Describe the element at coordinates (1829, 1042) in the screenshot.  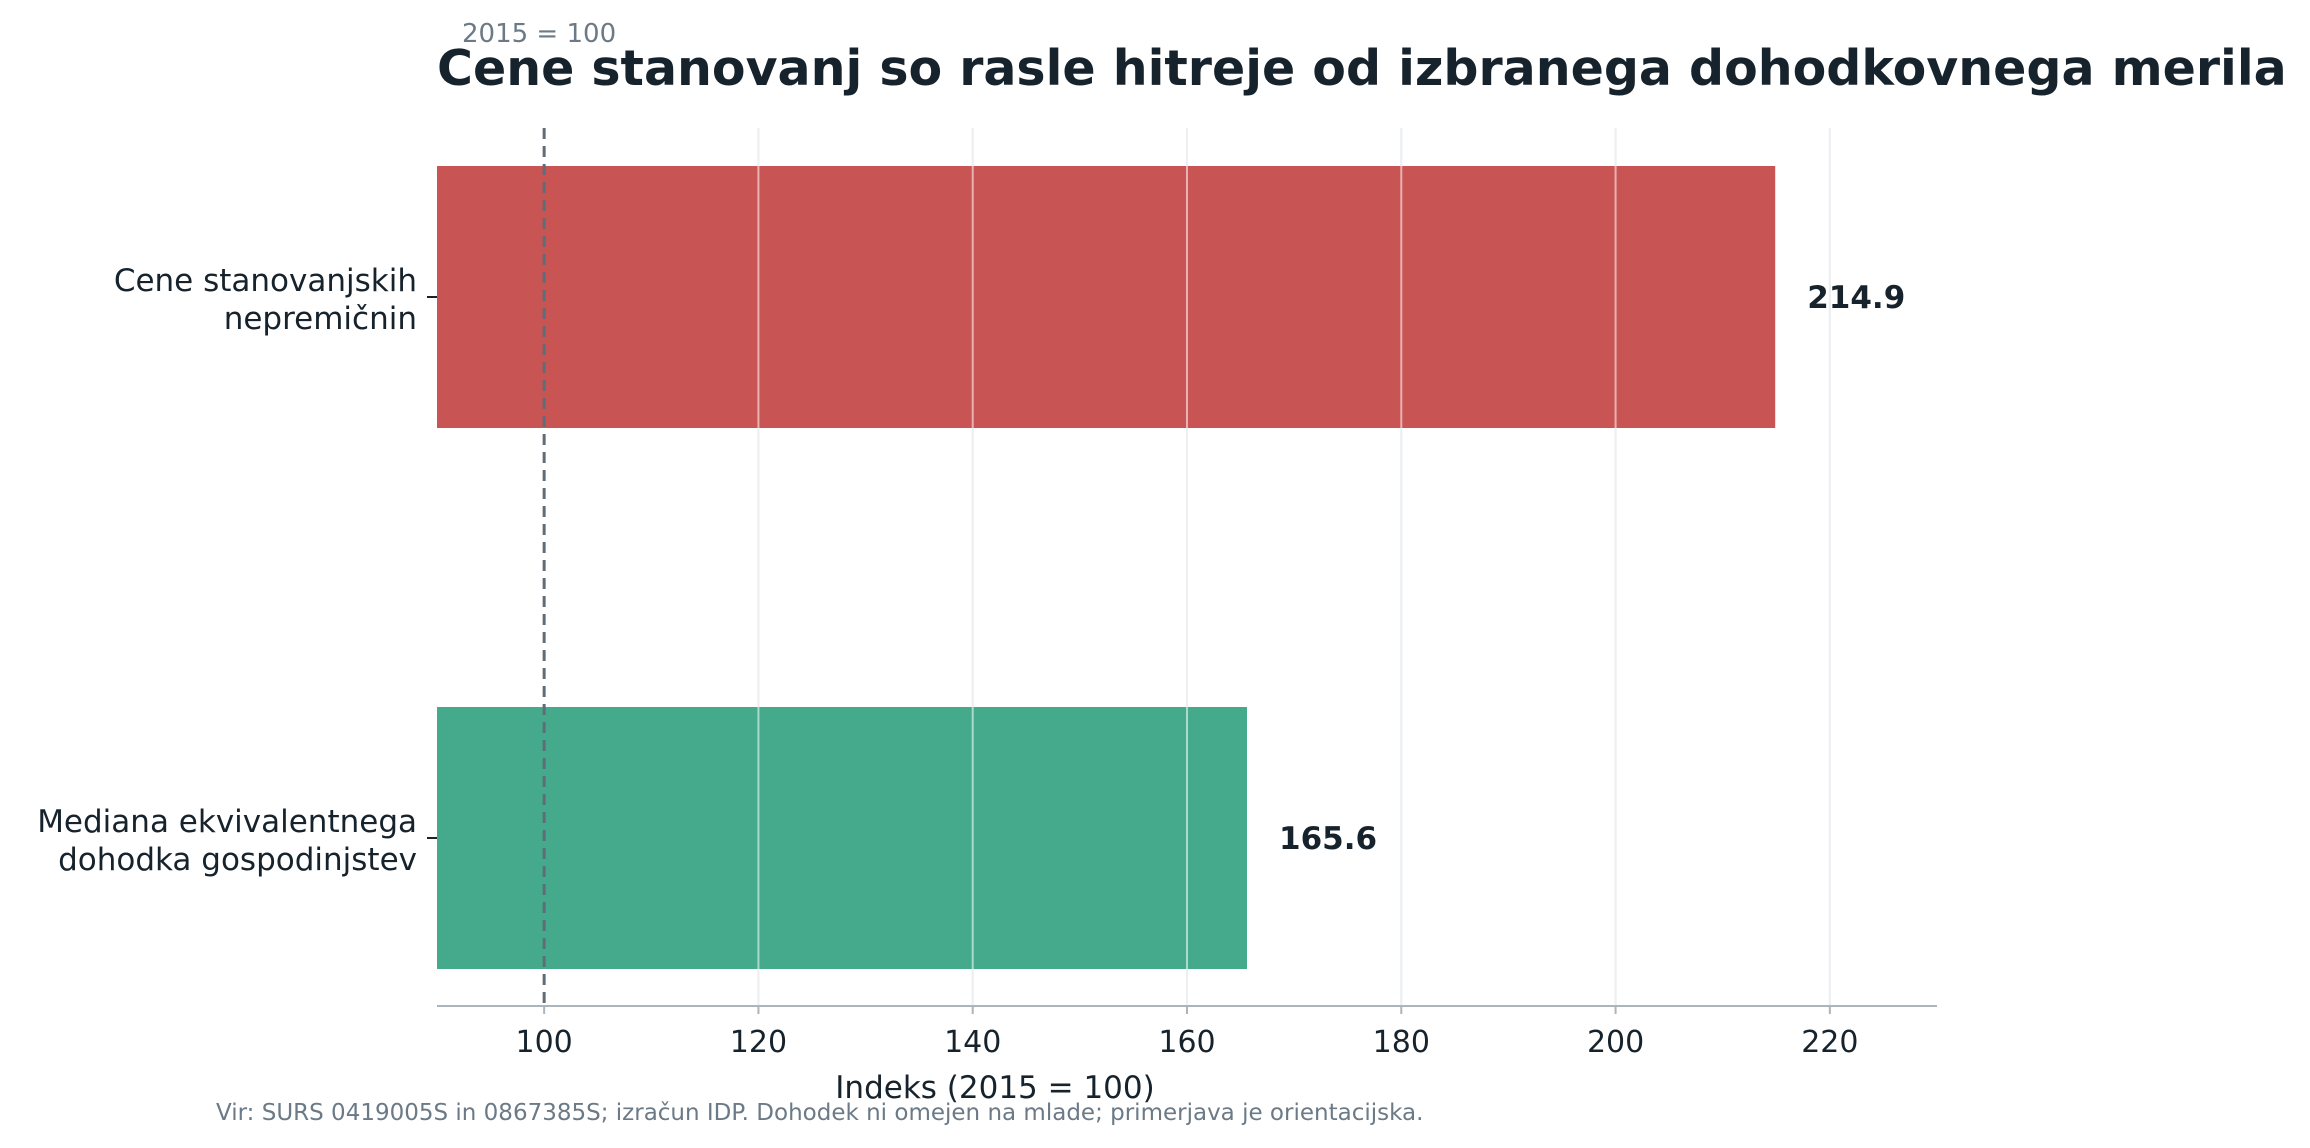
I see `x-tick-label: 220` at that location.